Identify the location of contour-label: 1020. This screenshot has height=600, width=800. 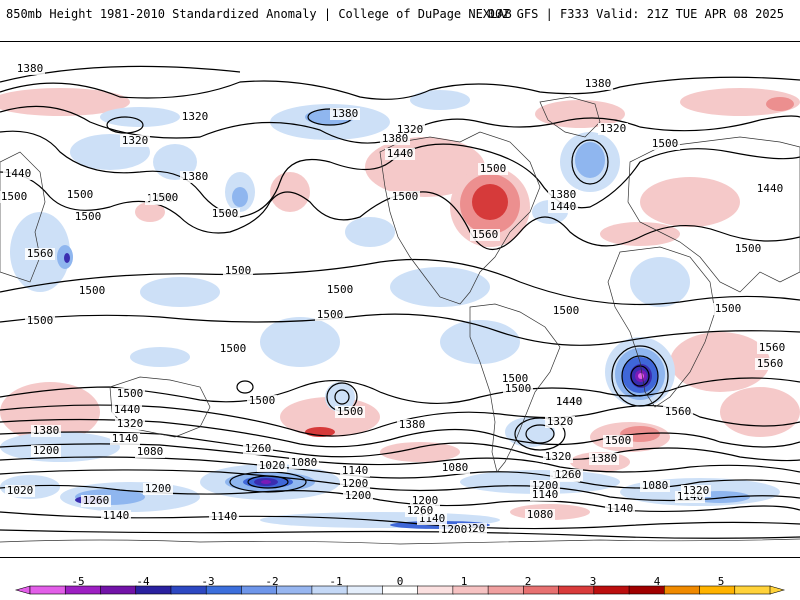
(20, 490).